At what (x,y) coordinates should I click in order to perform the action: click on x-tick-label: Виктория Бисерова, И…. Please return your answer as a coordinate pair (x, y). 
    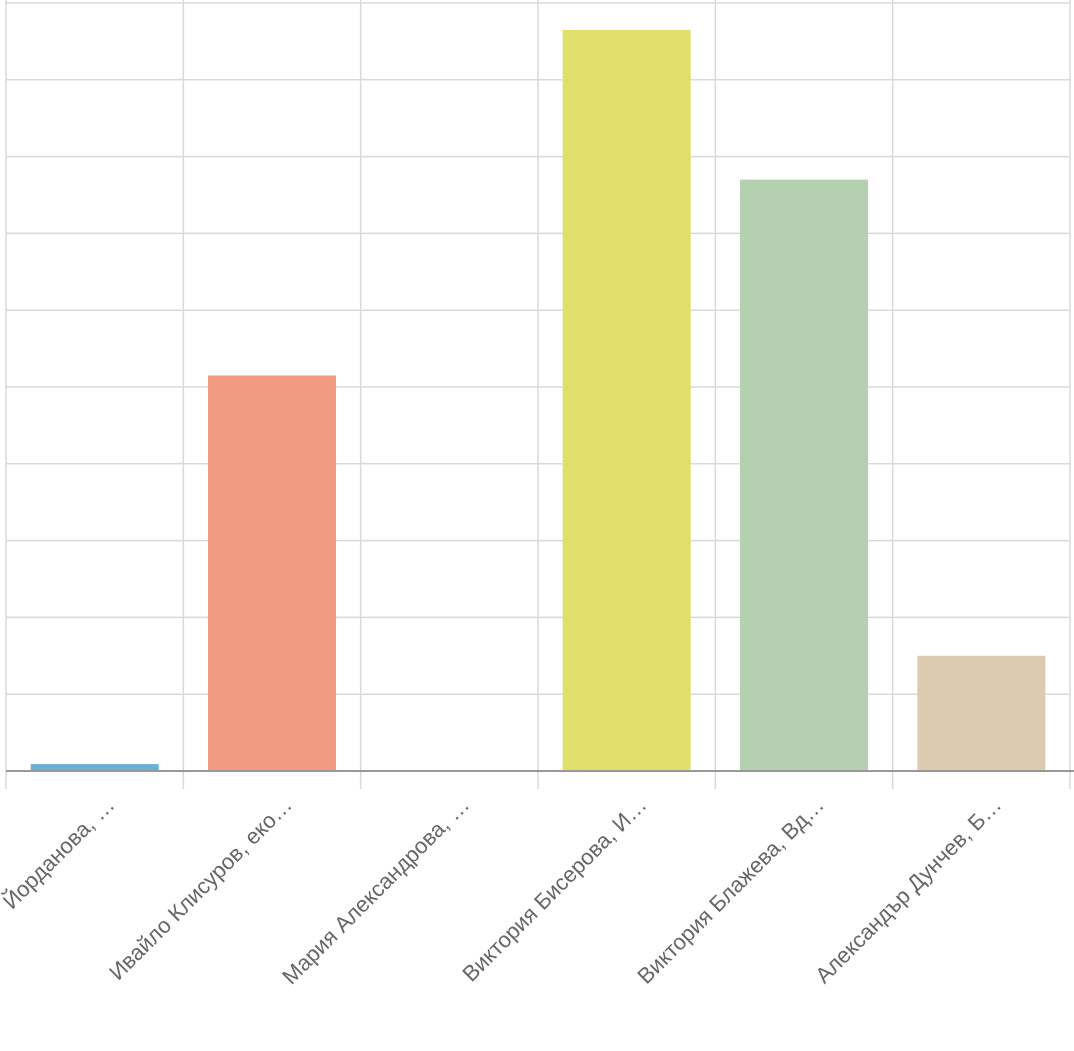
    Looking at the image, I should click on (554, 889).